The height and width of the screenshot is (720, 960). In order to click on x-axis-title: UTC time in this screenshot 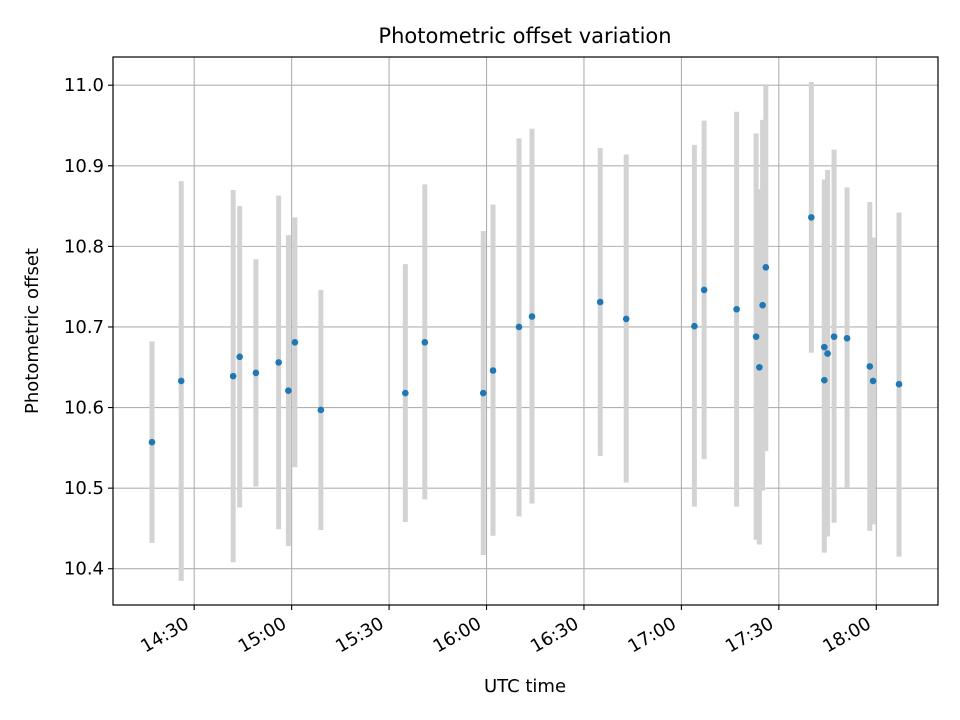, I will do `click(525, 686)`.